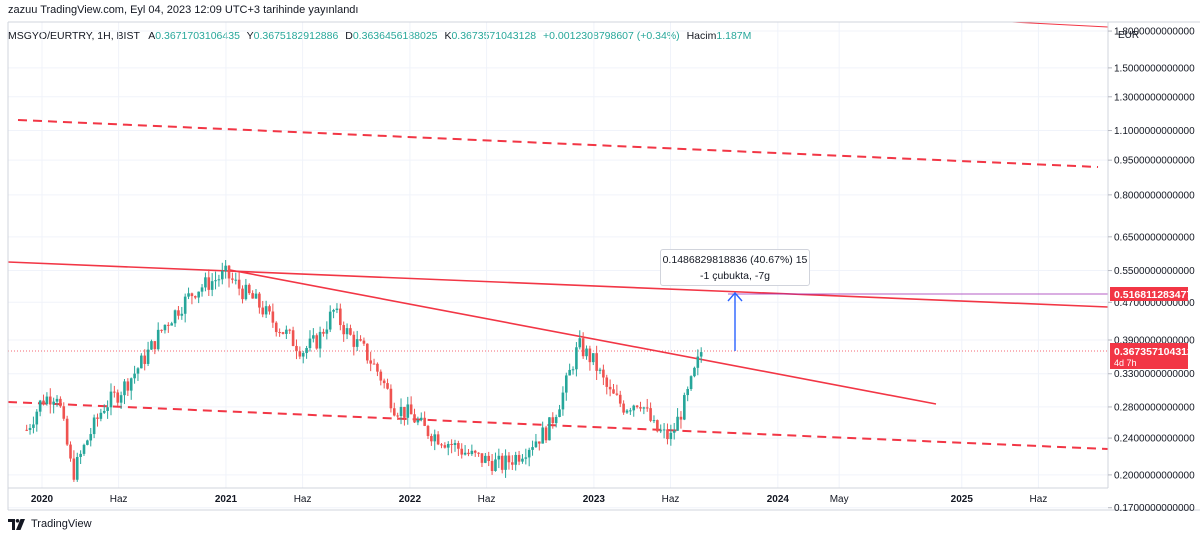 The image size is (1200, 540). I want to click on upper-channel-dashed-line, so click(558, 143).